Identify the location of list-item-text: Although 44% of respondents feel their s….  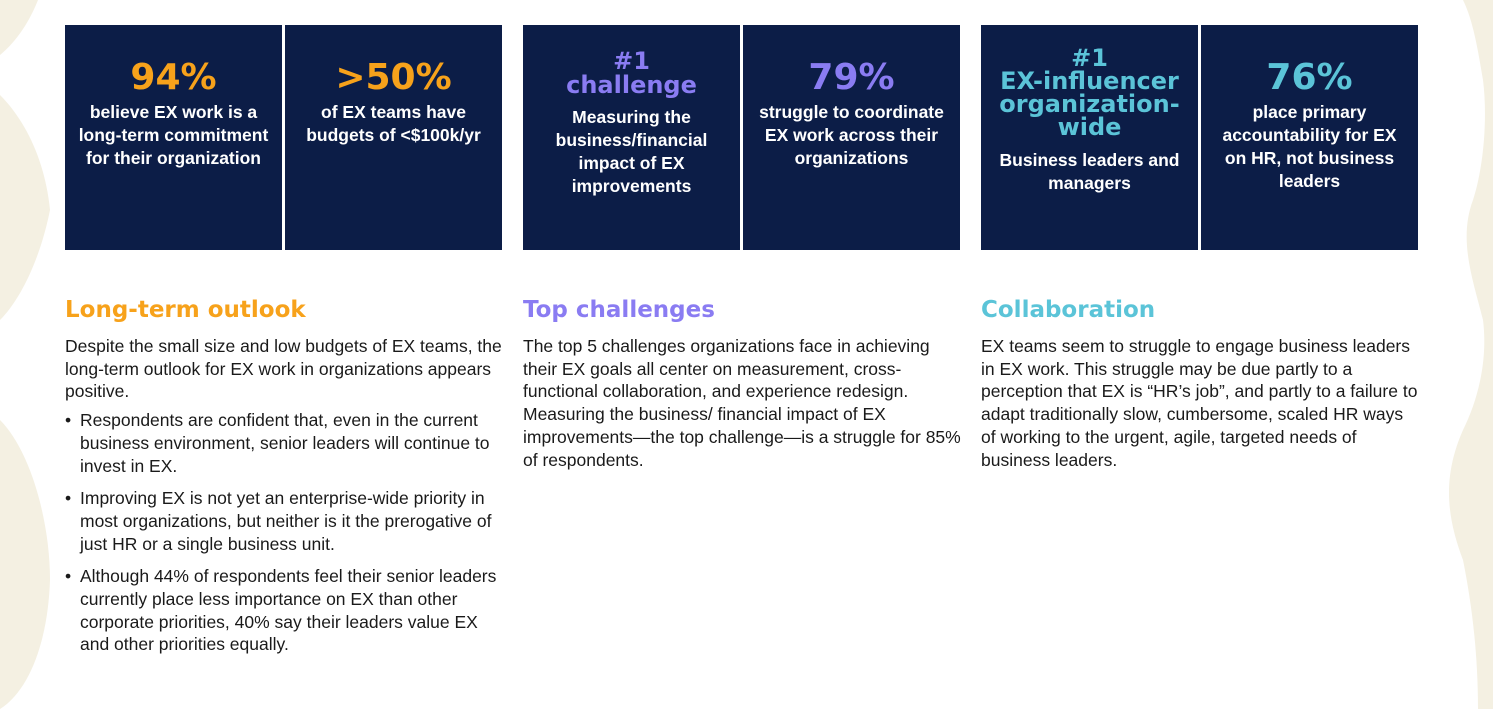
(288, 610).